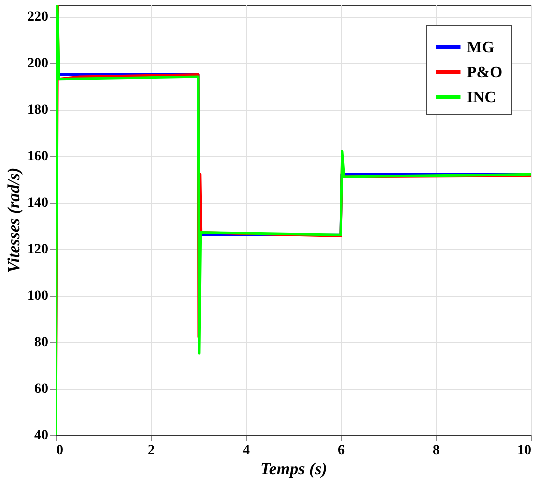 Image resolution: width=555 pixels, height=500 pixels. What do you see at coordinates (485, 73) in the screenshot?
I see `legend-label: P&O` at bounding box center [485, 73].